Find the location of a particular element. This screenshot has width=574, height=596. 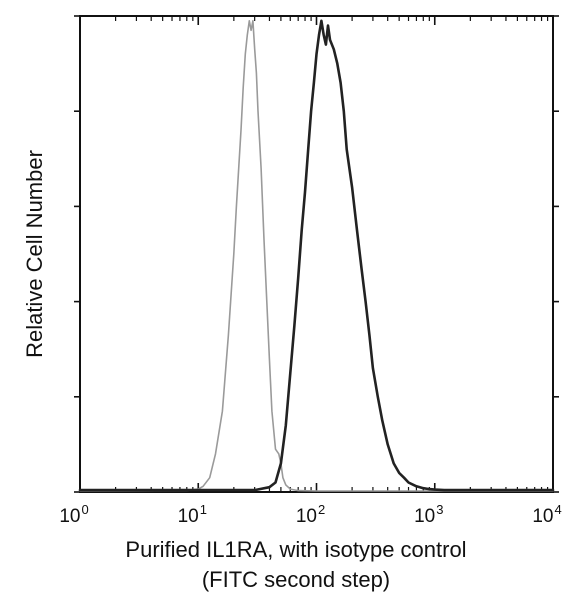

x-axis-label: Purified IL1RA, with isotype control is located at coordinates (295, 549).